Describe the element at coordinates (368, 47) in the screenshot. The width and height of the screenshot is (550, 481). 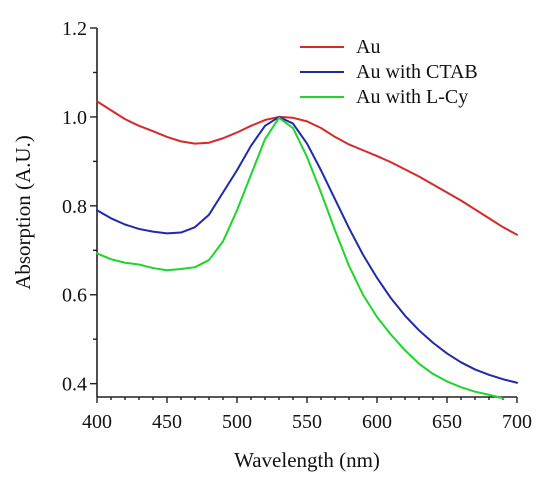
I see `legend-label: Au` at that location.